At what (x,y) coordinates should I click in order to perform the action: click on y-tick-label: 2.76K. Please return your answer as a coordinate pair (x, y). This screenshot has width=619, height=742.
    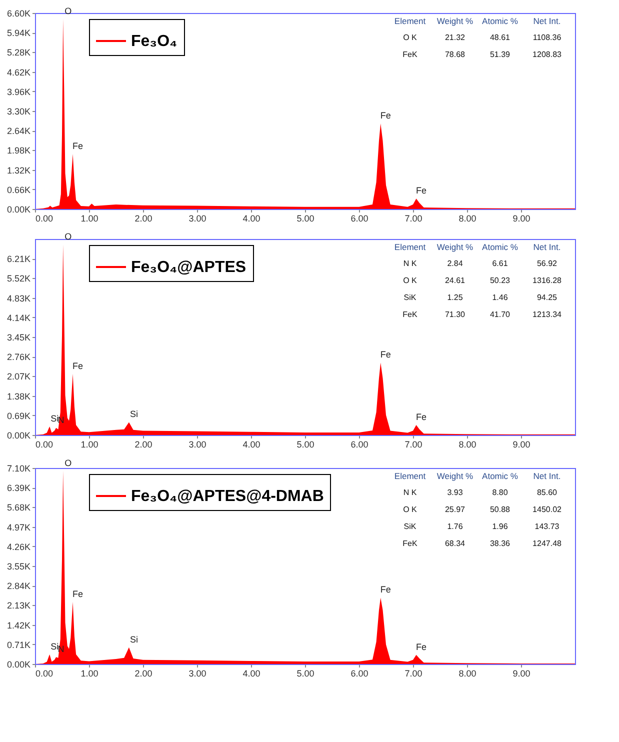
    Looking at the image, I should click on (18, 357).